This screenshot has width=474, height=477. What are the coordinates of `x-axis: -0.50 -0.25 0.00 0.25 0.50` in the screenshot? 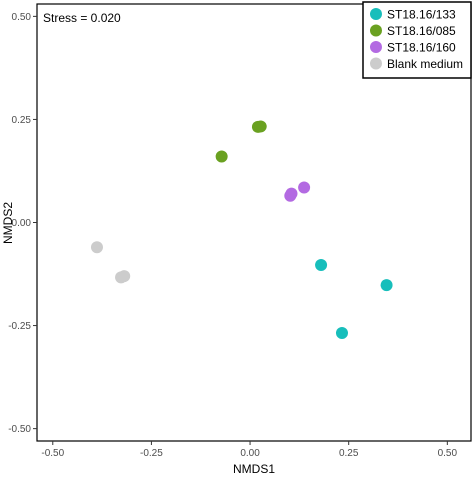 It's located at (249, 450).